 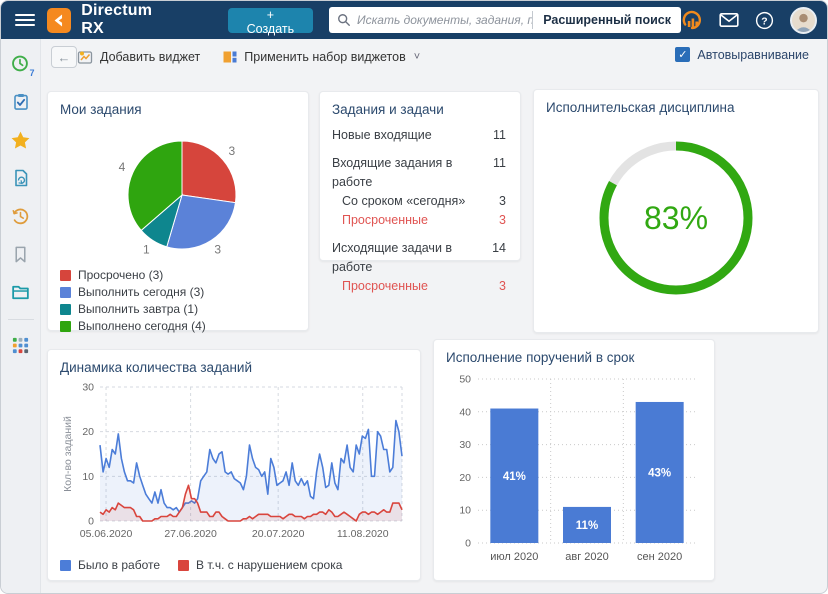 I want to click on sidebar: 7, so click(x=21, y=316).